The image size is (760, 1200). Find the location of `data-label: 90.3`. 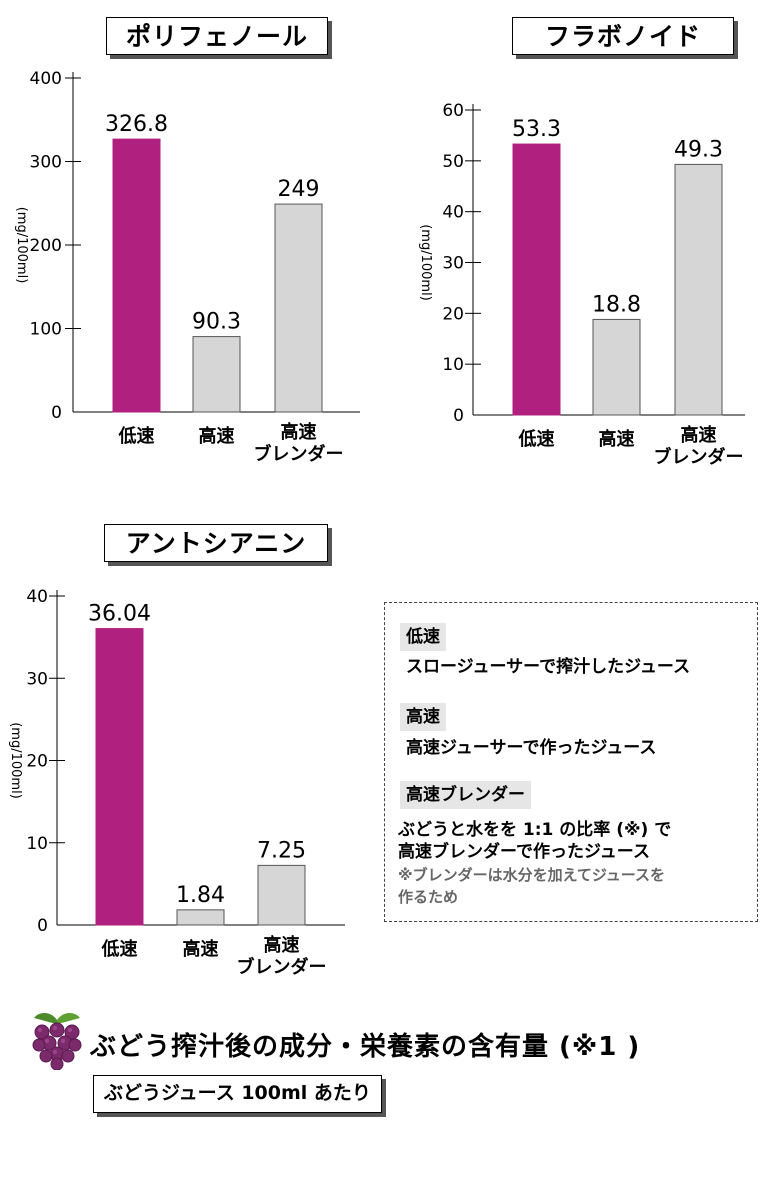

data-label: 90.3 is located at coordinates (216, 322).